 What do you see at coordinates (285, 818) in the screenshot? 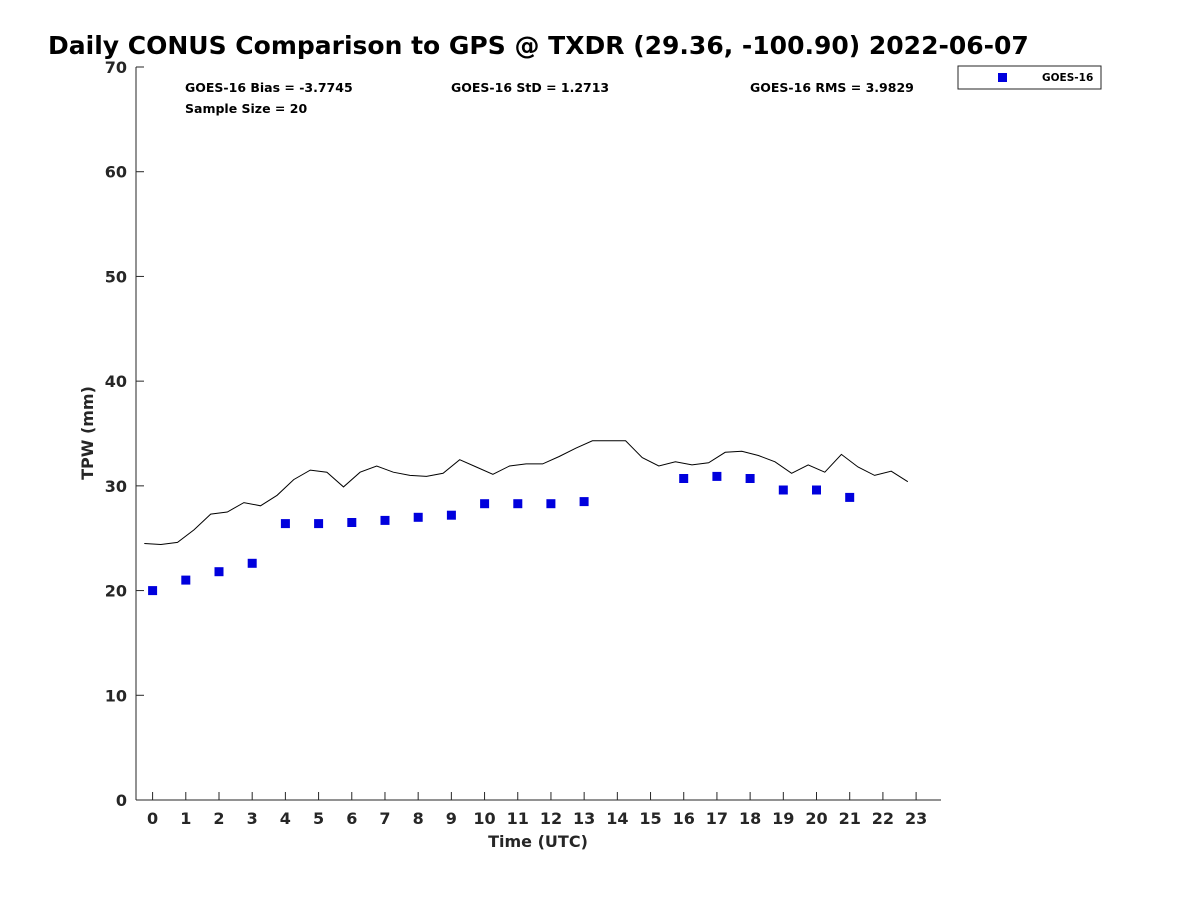
I see `x-tick-label: 4` at bounding box center [285, 818].